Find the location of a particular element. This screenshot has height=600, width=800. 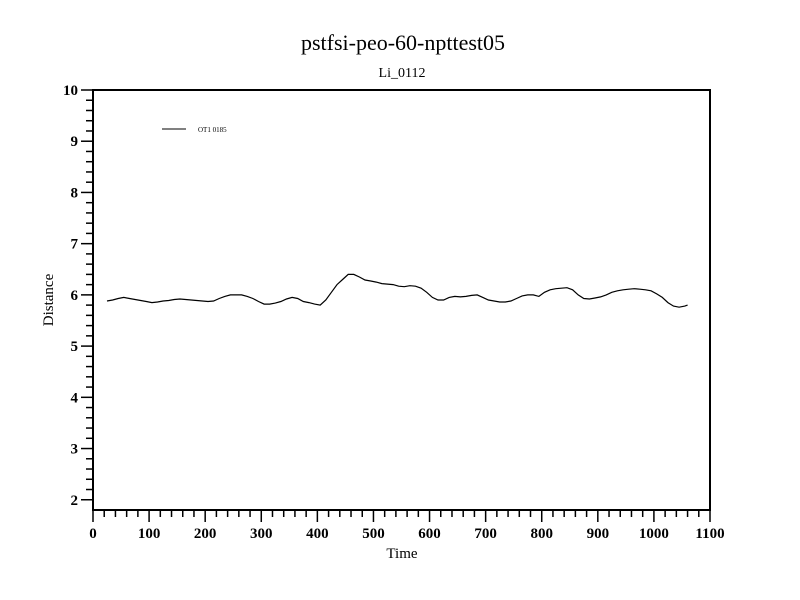

x-tick-label: 400 is located at coordinates (317, 534).